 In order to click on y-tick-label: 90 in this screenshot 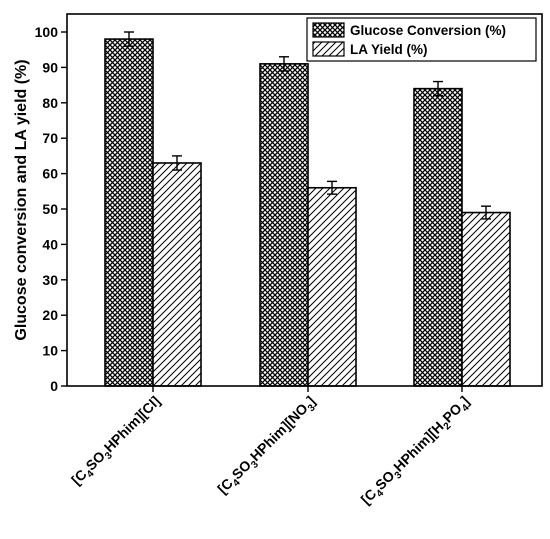, I will do `click(50, 67)`.